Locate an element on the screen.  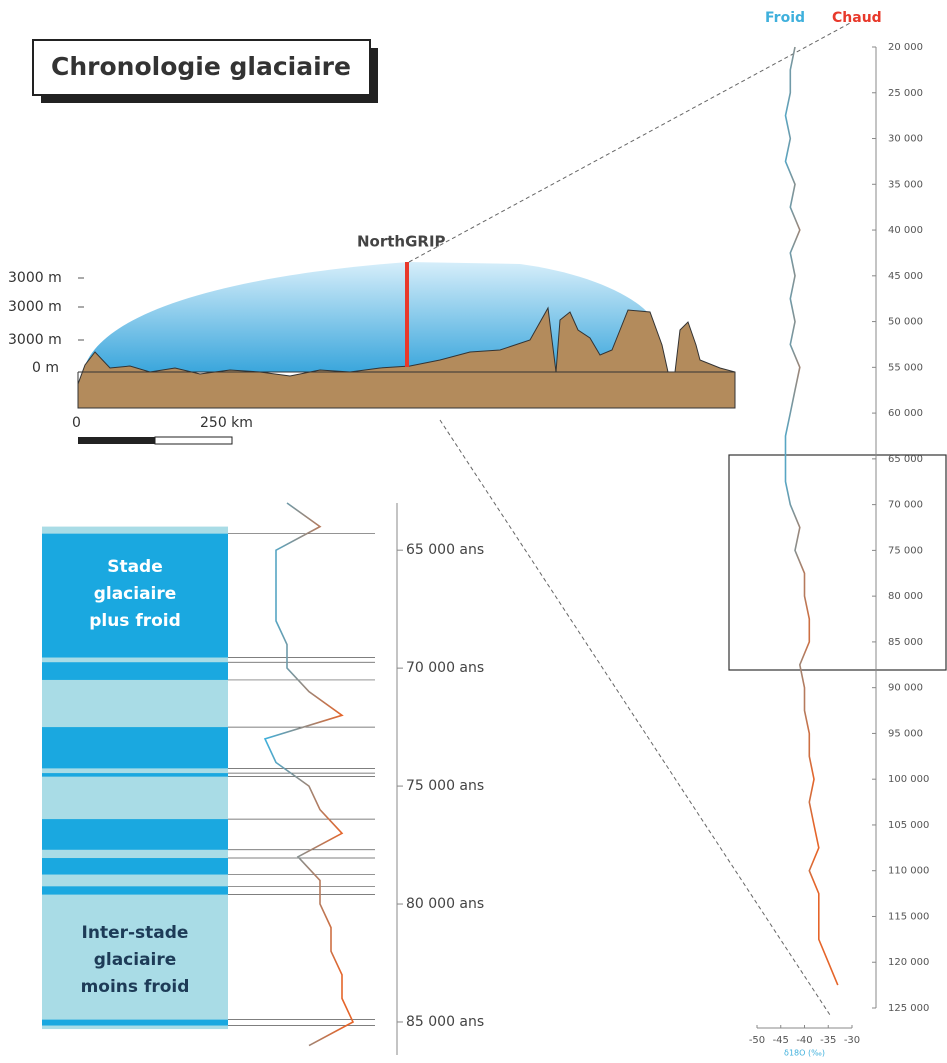
title-box is located at coordinates (201, 67).